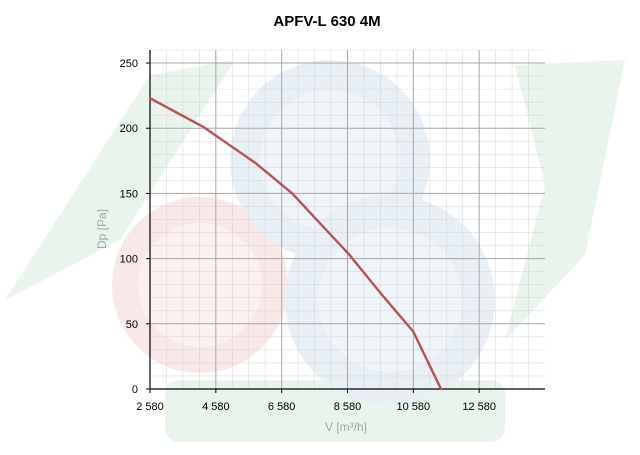 This screenshot has width=640, height=455. What do you see at coordinates (565, 200) in the screenshot?
I see `watermark-leaf-right` at bounding box center [565, 200].